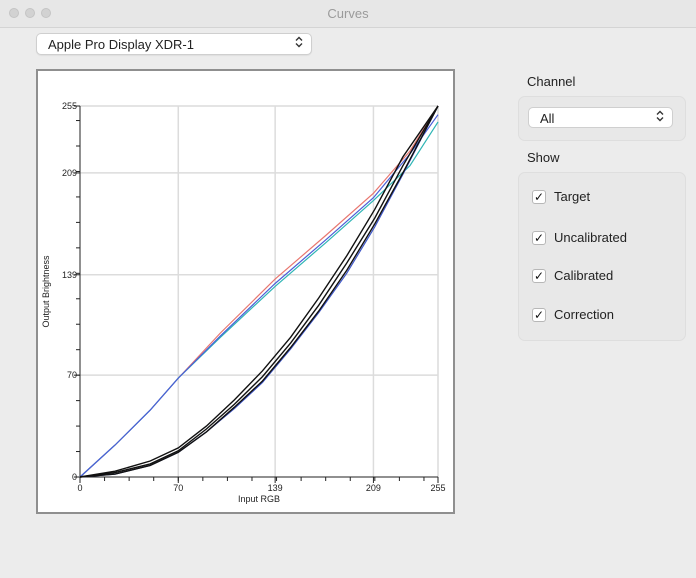 This screenshot has width=696, height=578. I want to click on window-title: Curves, so click(348, 13).